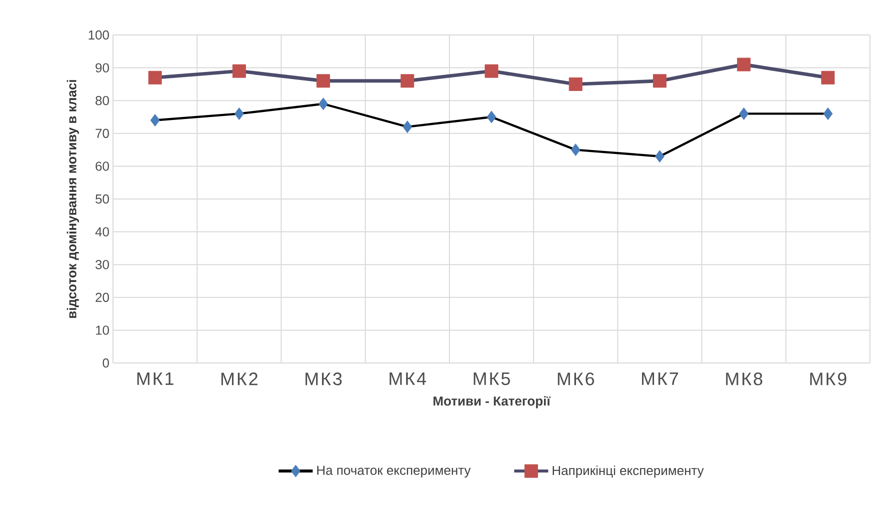 Image resolution: width=885 pixels, height=507 pixels. I want to click on y-axis-title: відсоток домінування мотиву в класі, so click(72, 199).